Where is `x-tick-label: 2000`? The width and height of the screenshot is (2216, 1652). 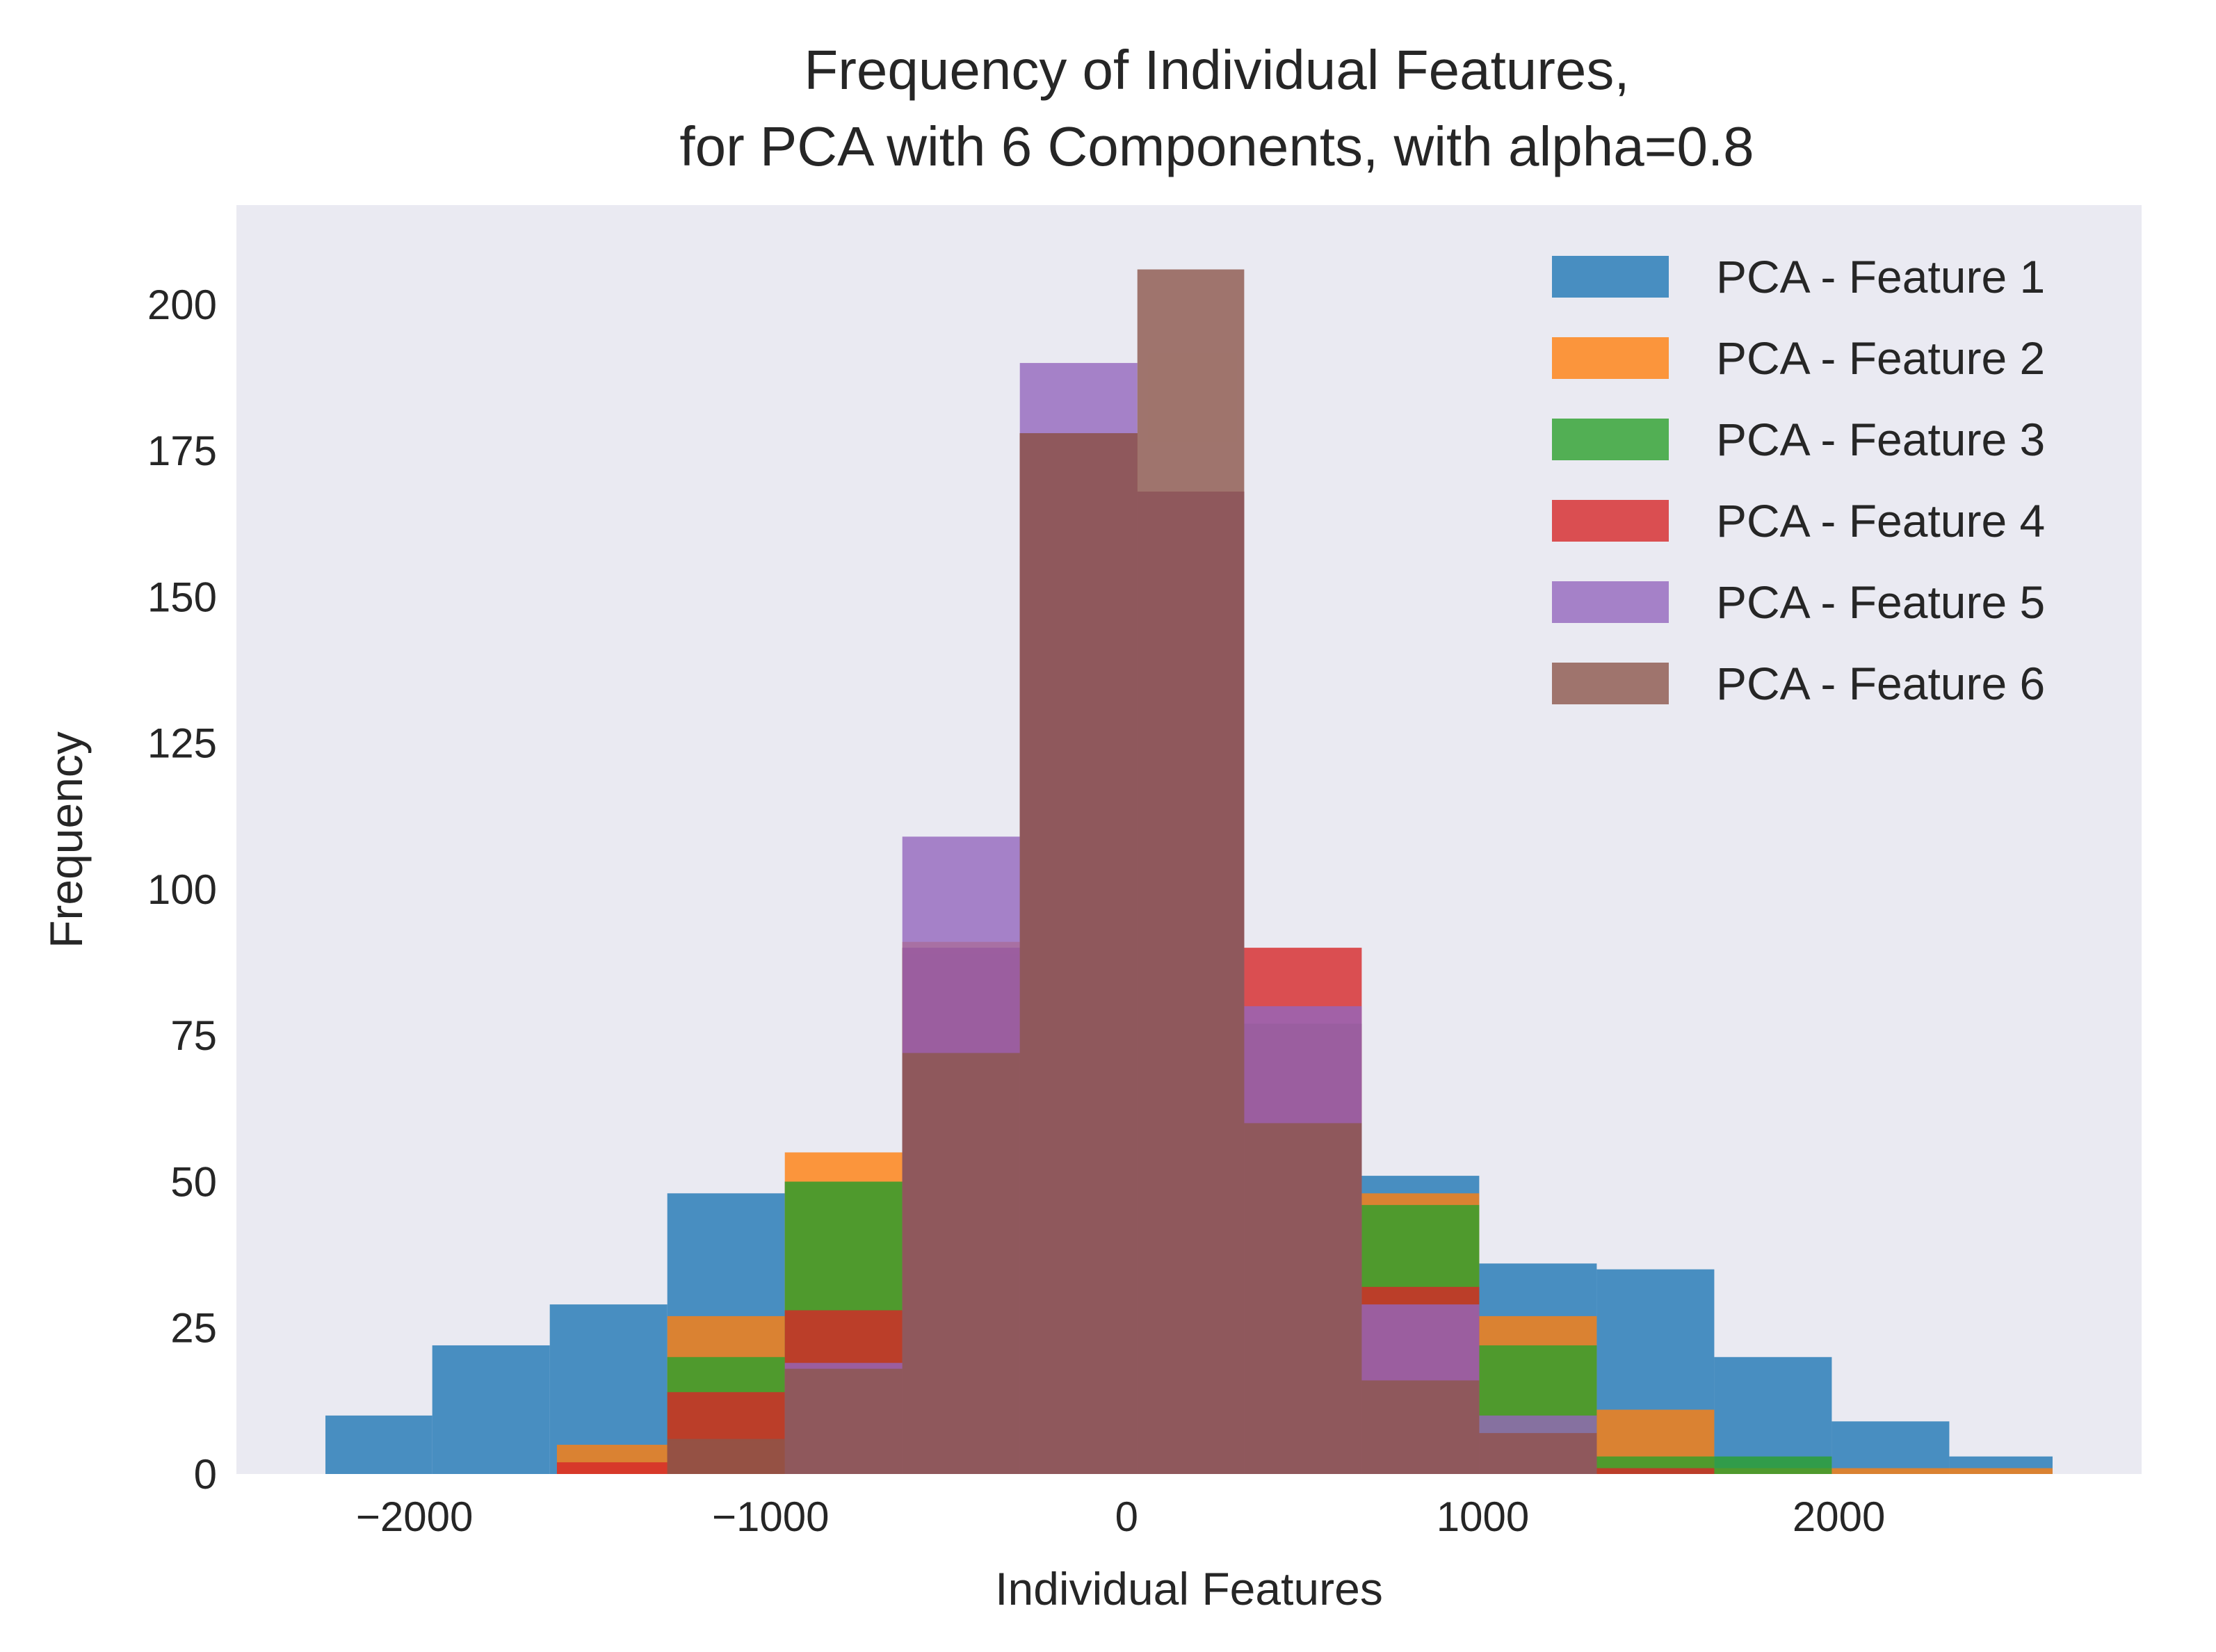 x-tick-label: 2000 is located at coordinates (1839, 1516).